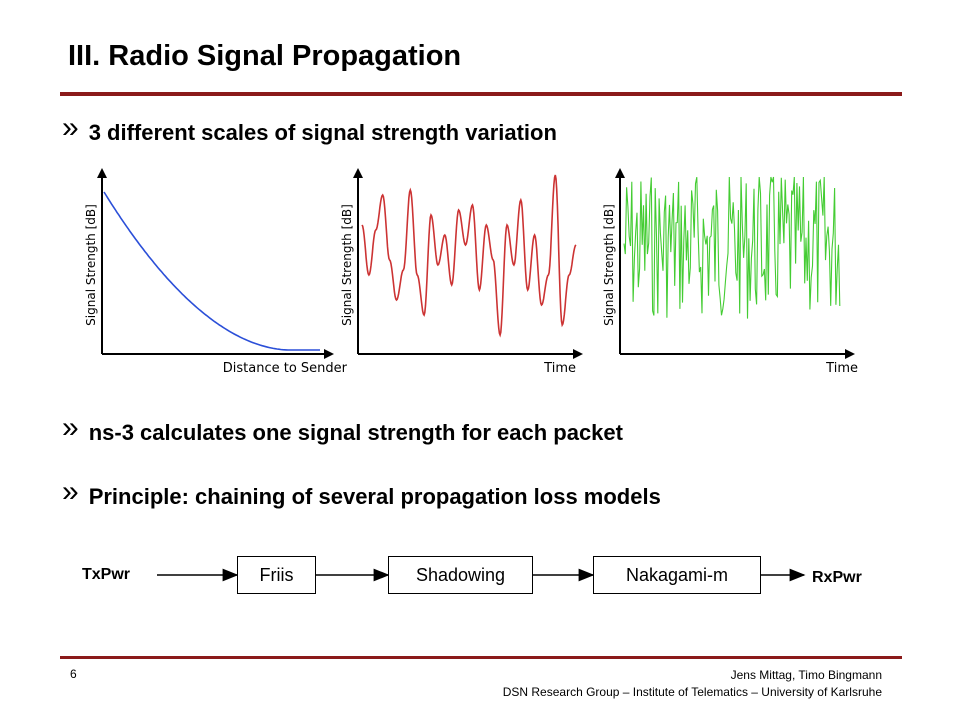 This screenshot has width=960, height=720. What do you see at coordinates (677, 575) in the screenshot?
I see `nakagami-box: Nakagami-m` at bounding box center [677, 575].